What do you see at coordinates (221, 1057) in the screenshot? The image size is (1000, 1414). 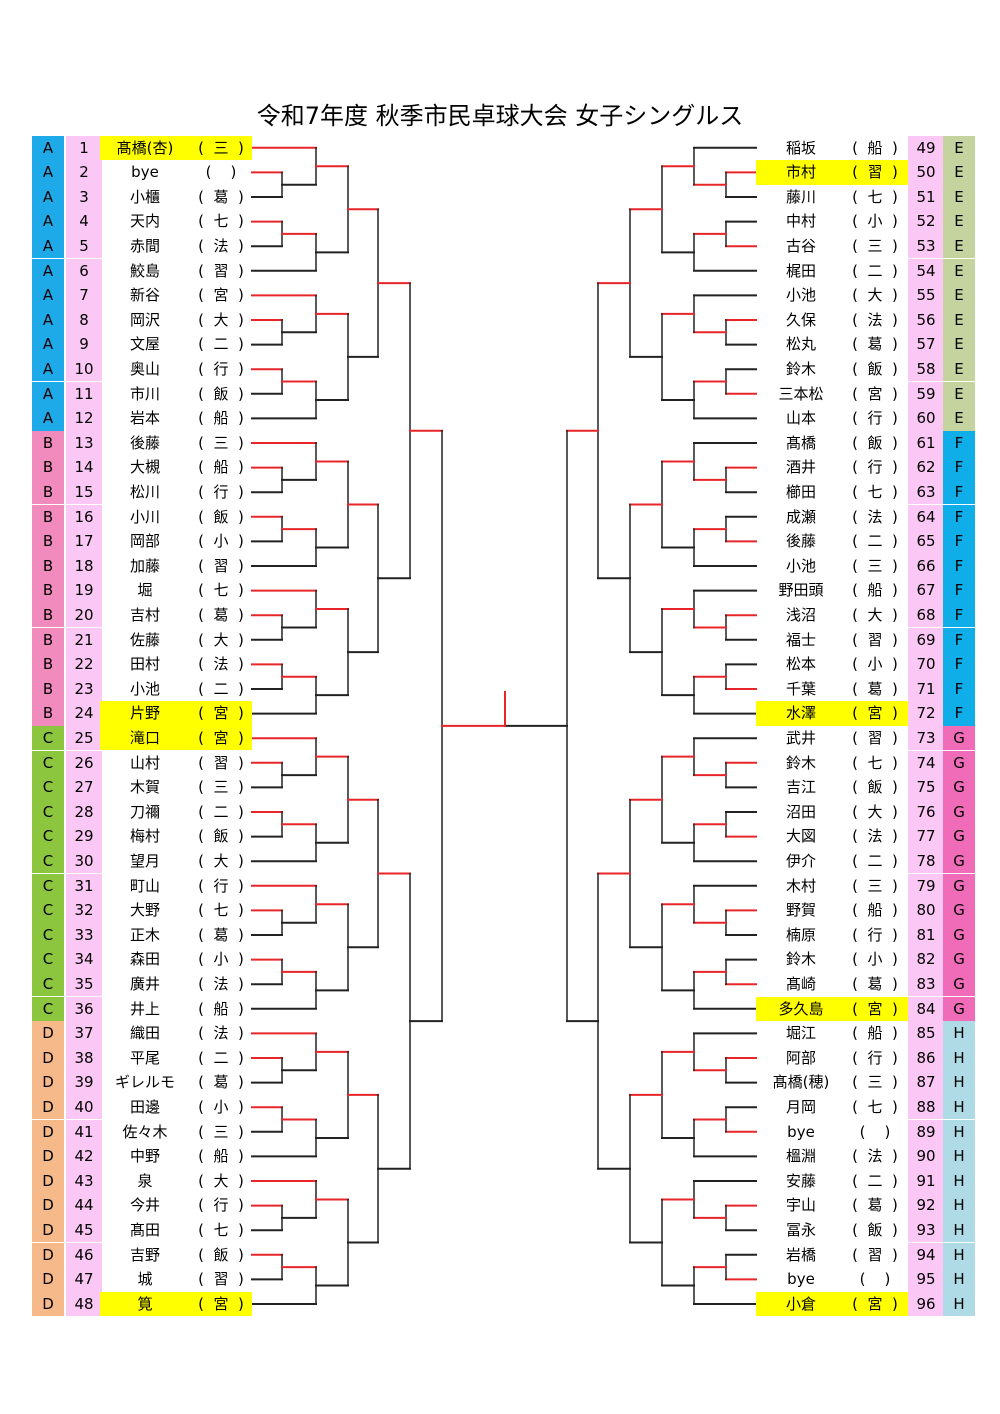 I see `club-affiliation: ( 二 )` at bounding box center [221, 1057].